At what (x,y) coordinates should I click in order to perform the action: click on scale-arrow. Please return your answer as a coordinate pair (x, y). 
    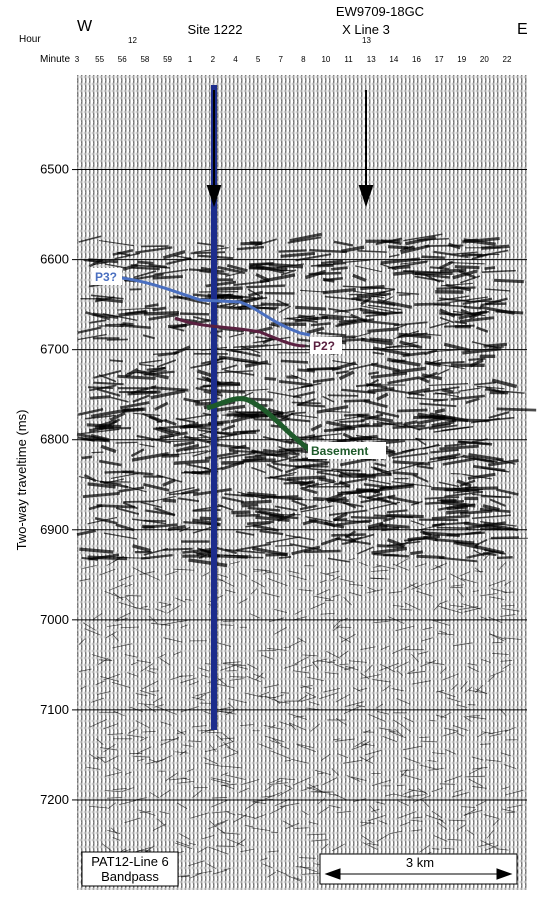
    Looking at the image, I should click on (418, 874).